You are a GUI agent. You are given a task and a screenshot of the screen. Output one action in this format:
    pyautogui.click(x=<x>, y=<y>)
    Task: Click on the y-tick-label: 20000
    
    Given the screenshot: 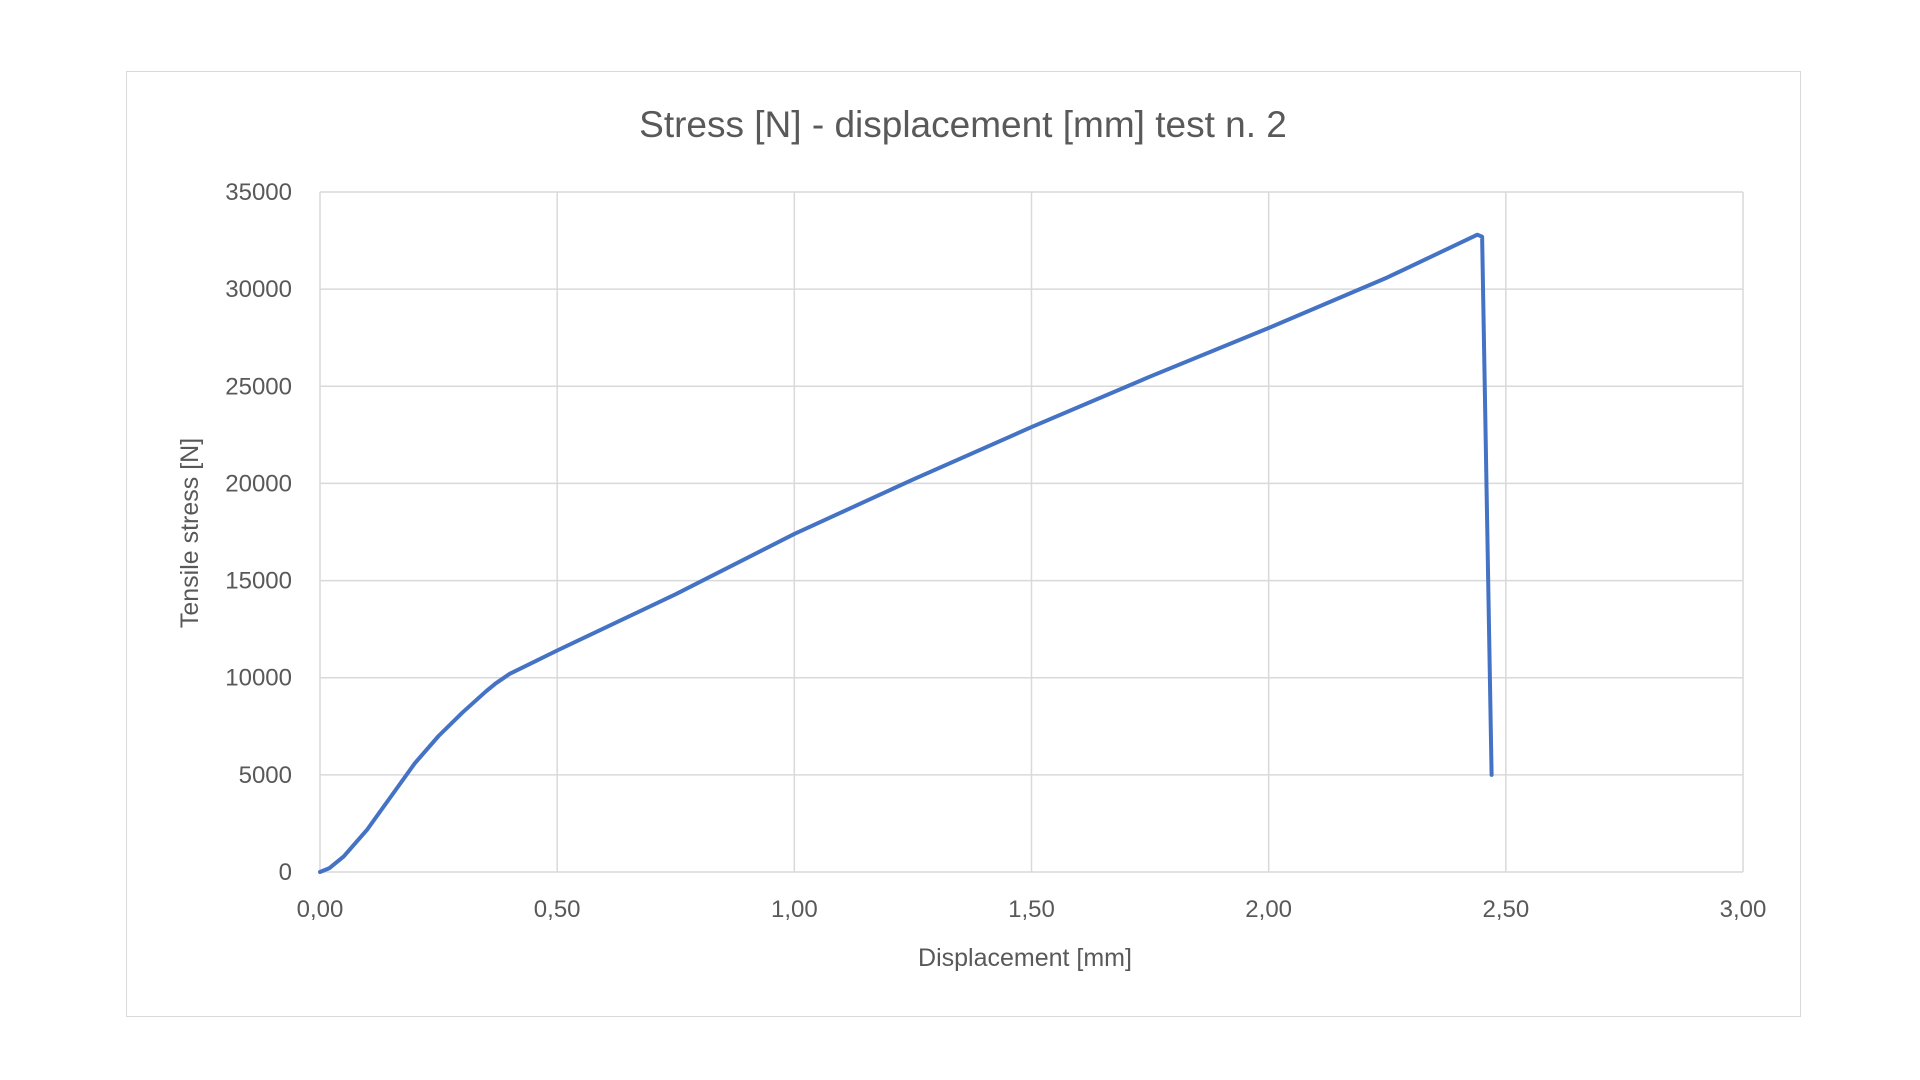 What is the action you would take?
    pyautogui.click(x=258, y=483)
    